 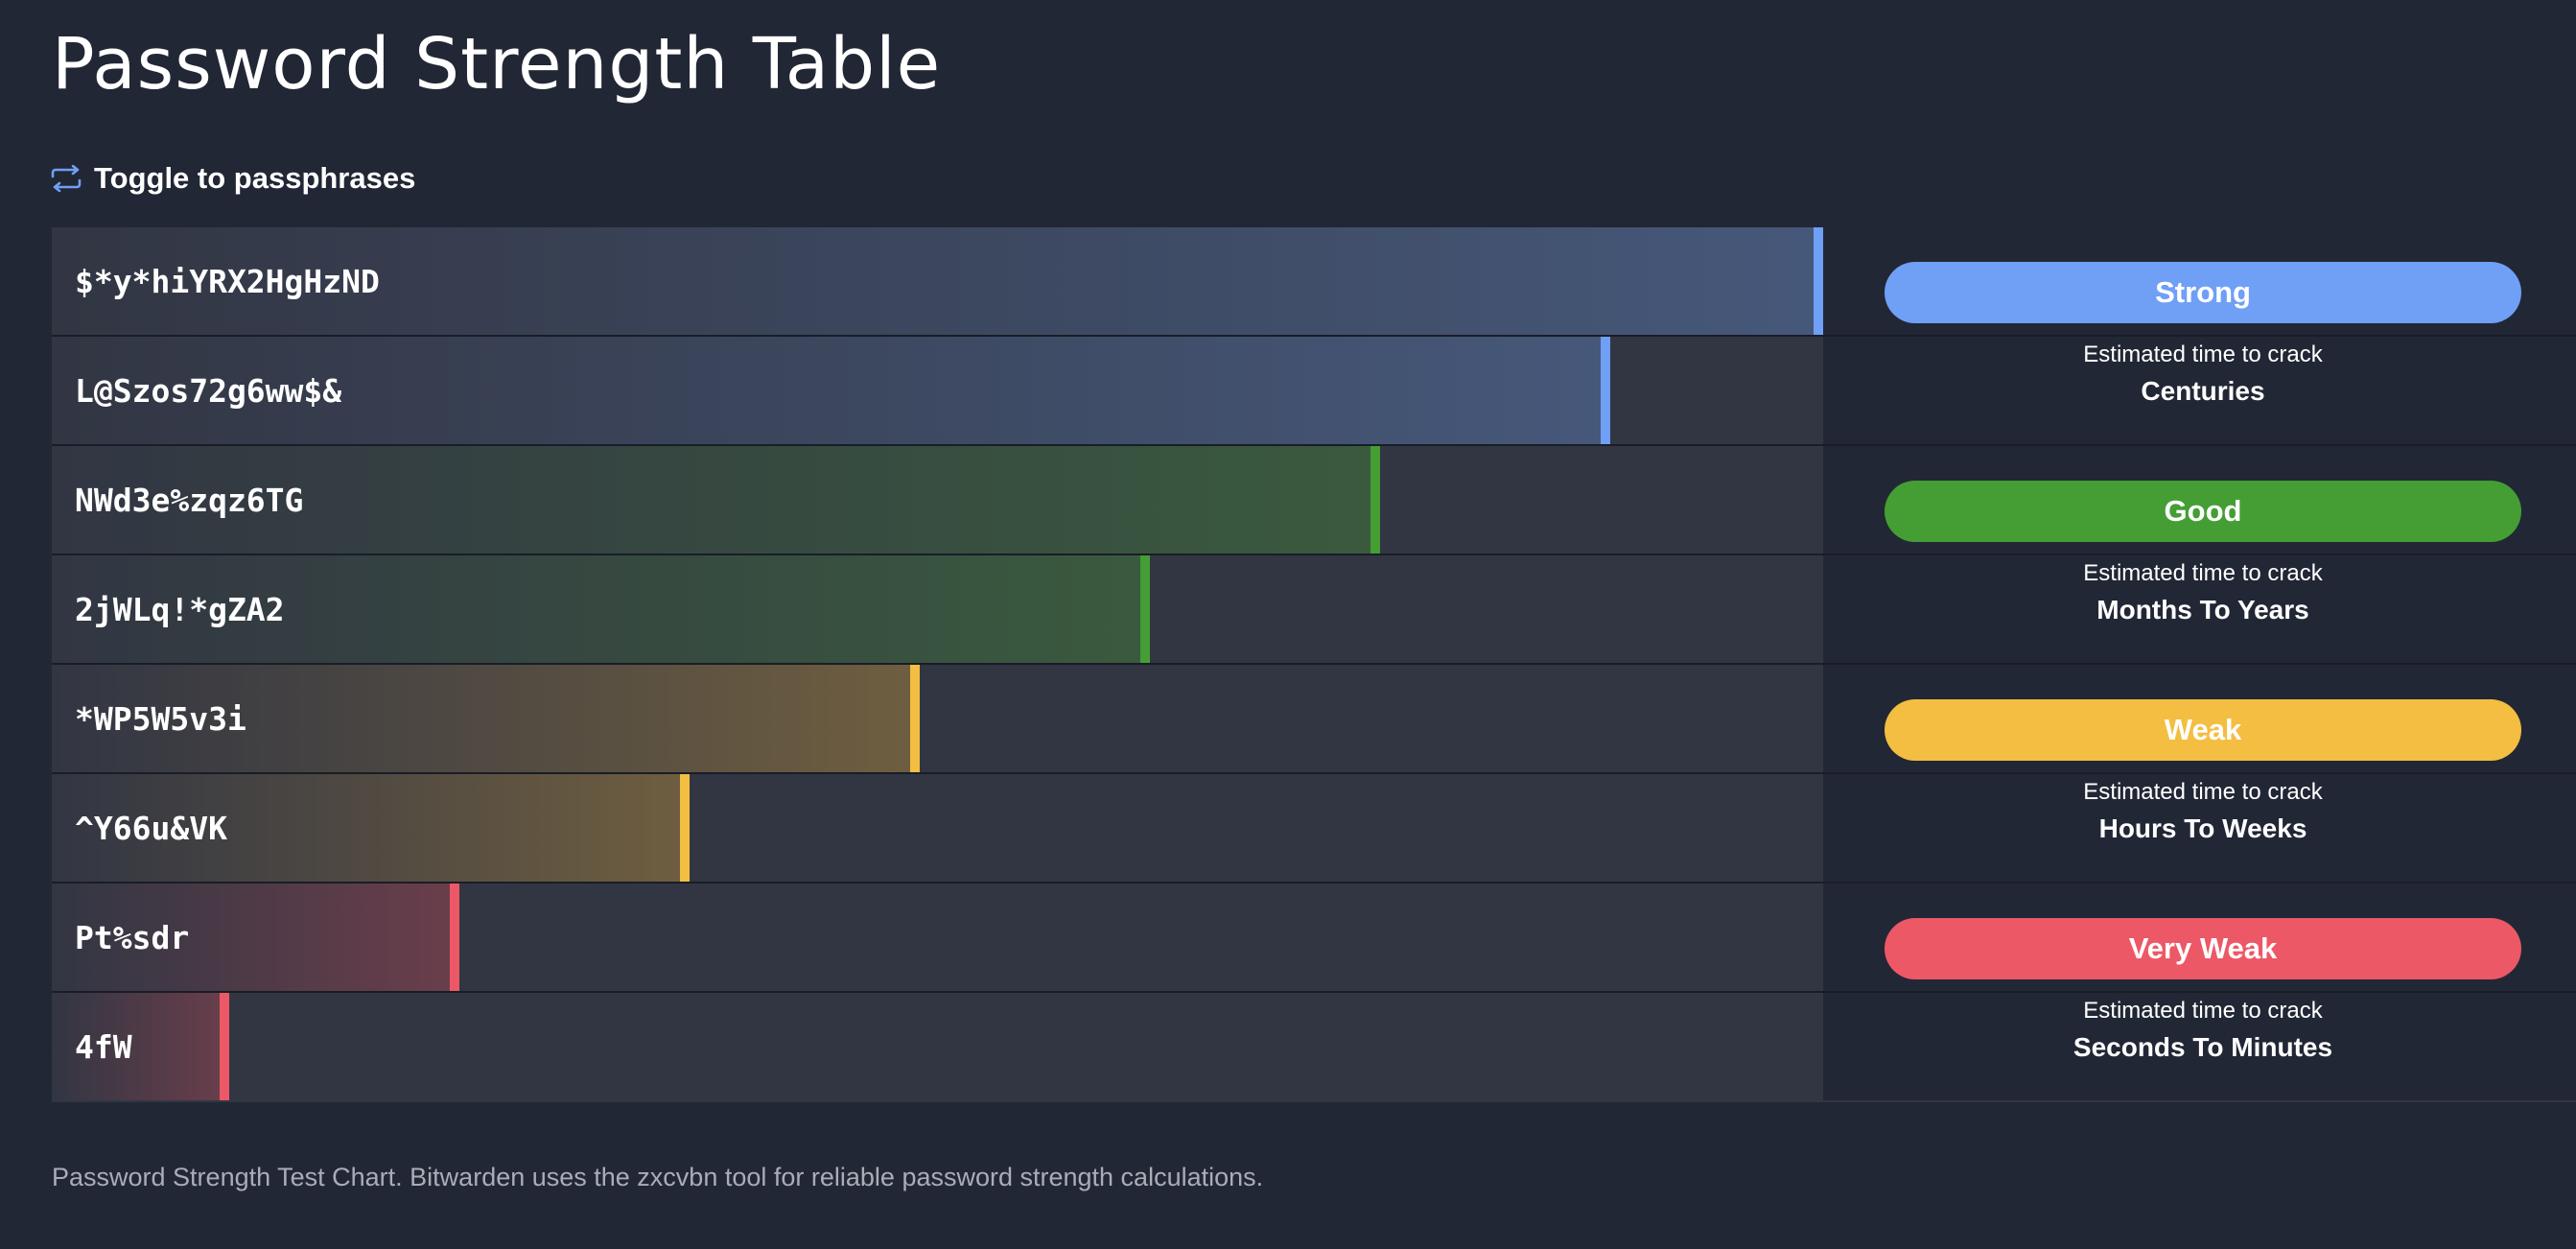 I want to click on strength-badge: Strong, so click(x=2203, y=292).